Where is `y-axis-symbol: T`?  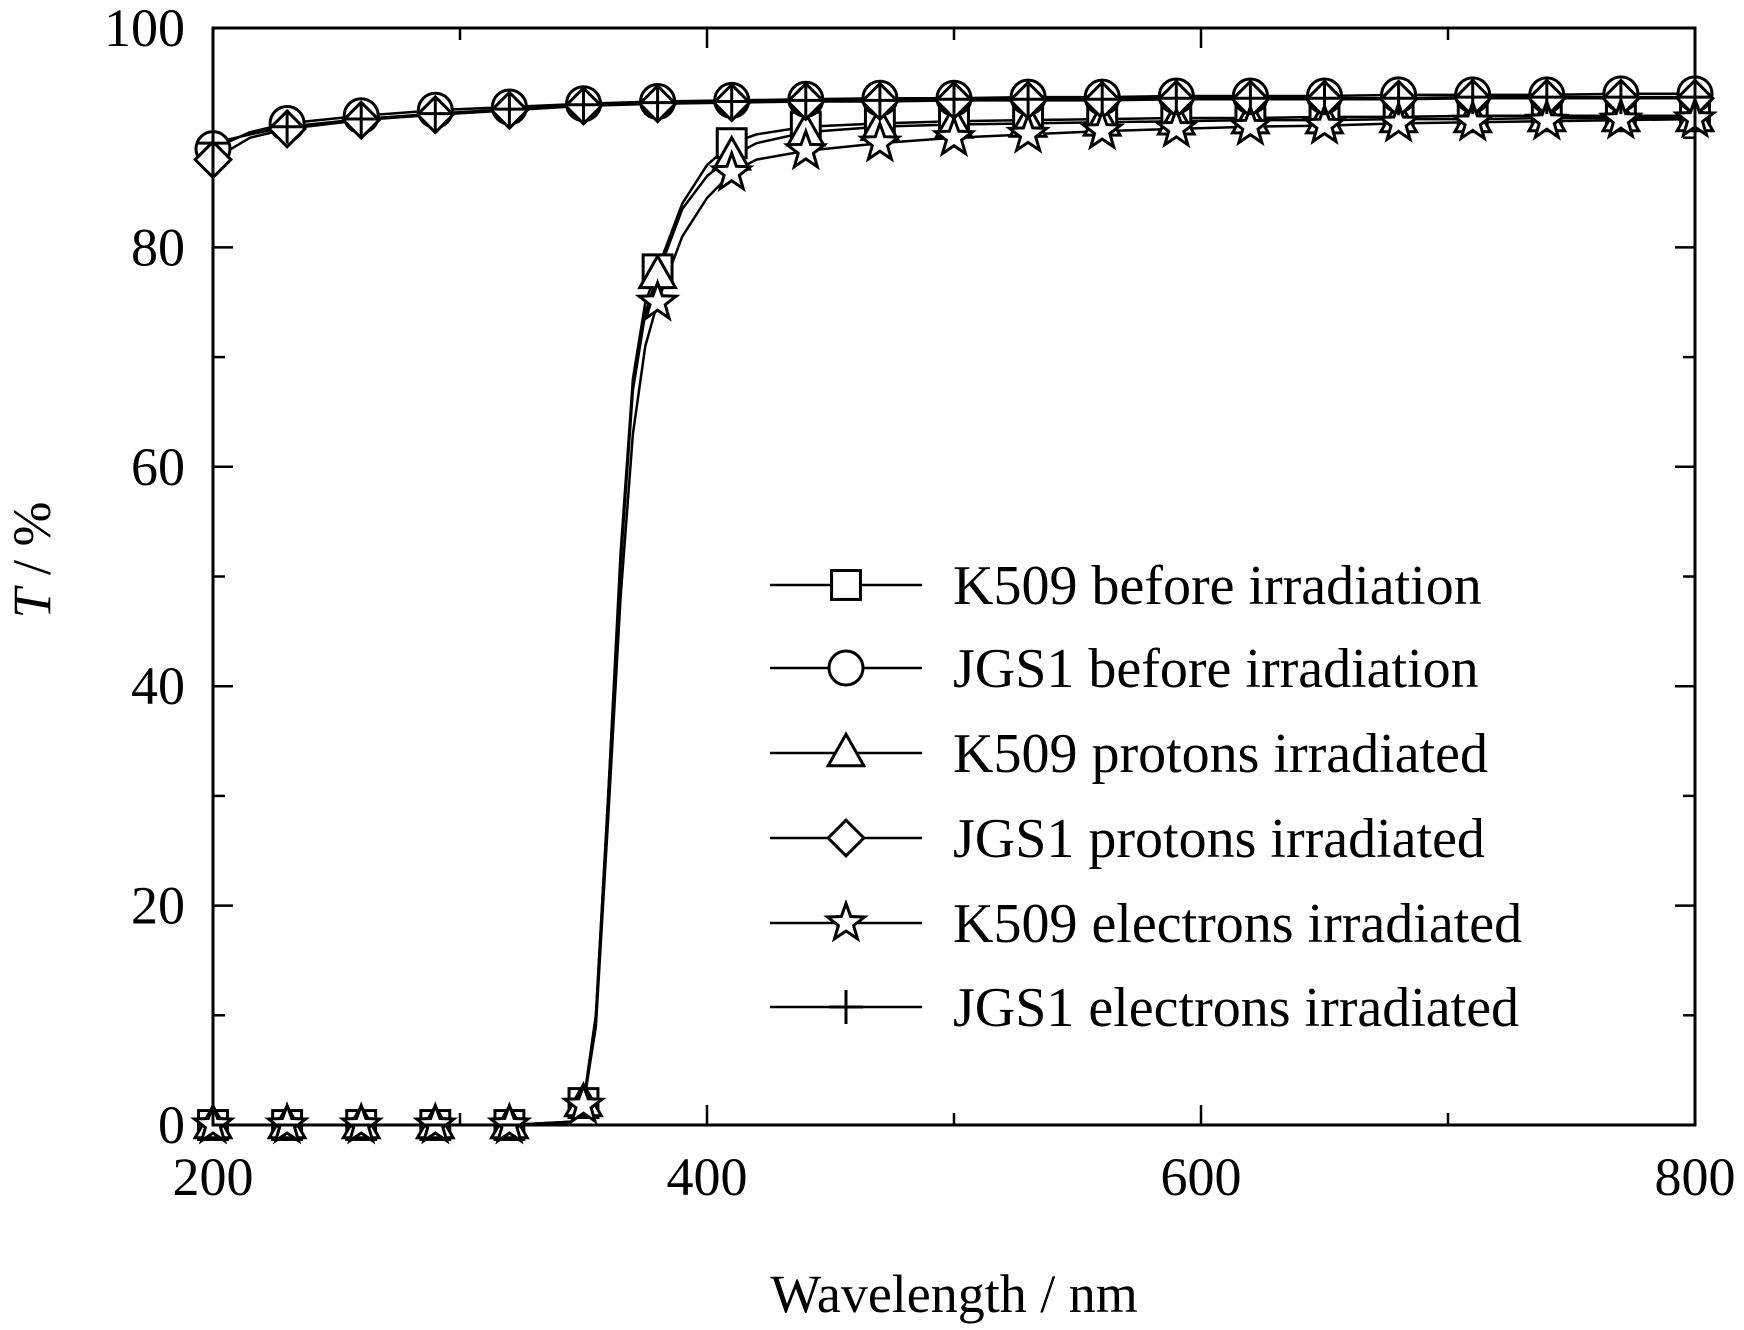
y-axis-symbol: T is located at coordinates (32, 602).